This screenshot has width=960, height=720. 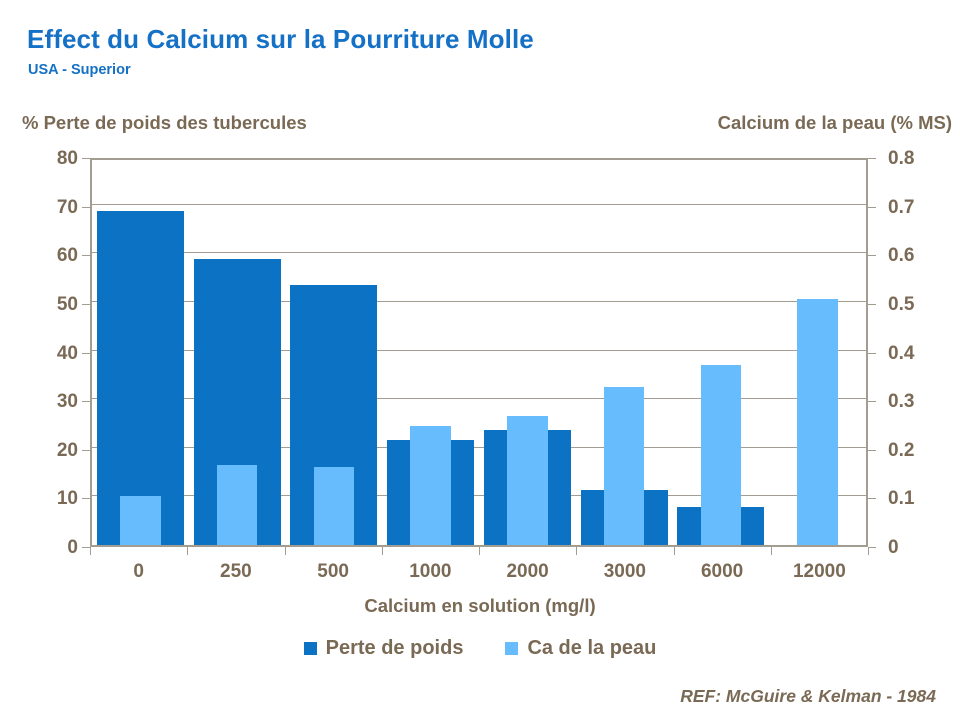 What do you see at coordinates (67, 450) in the screenshot?
I see `y-axis-left-tick-label: 20` at bounding box center [67, 450].